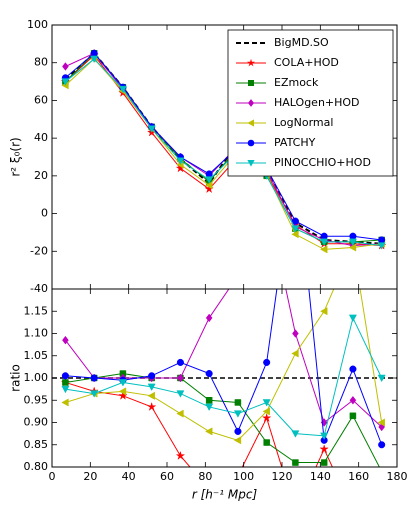 The width and height of the screenshot is (415, 519). What do you see at coordinates (36, 466) in the screenshot?
I see `y-tick-label: 0.80` at bounding box center [36, 466].